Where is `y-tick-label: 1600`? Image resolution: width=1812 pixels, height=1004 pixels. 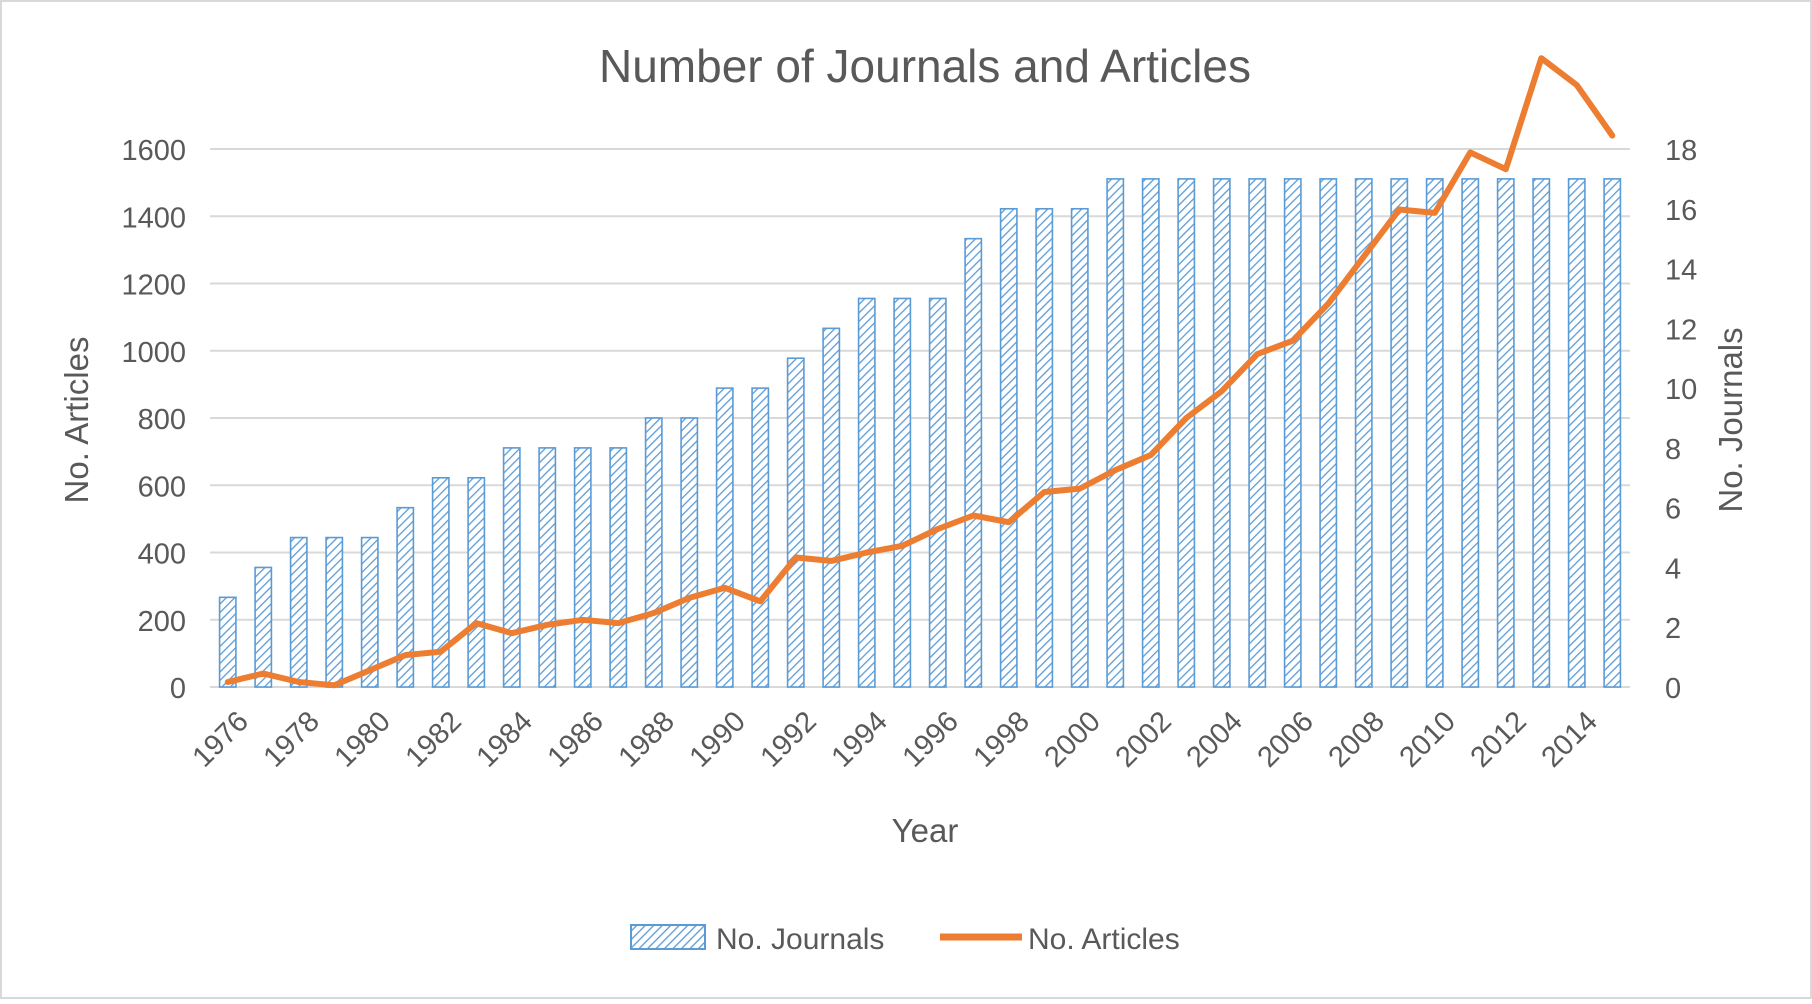
y-tick-label: 1600 is located at coordinates (153, 151).